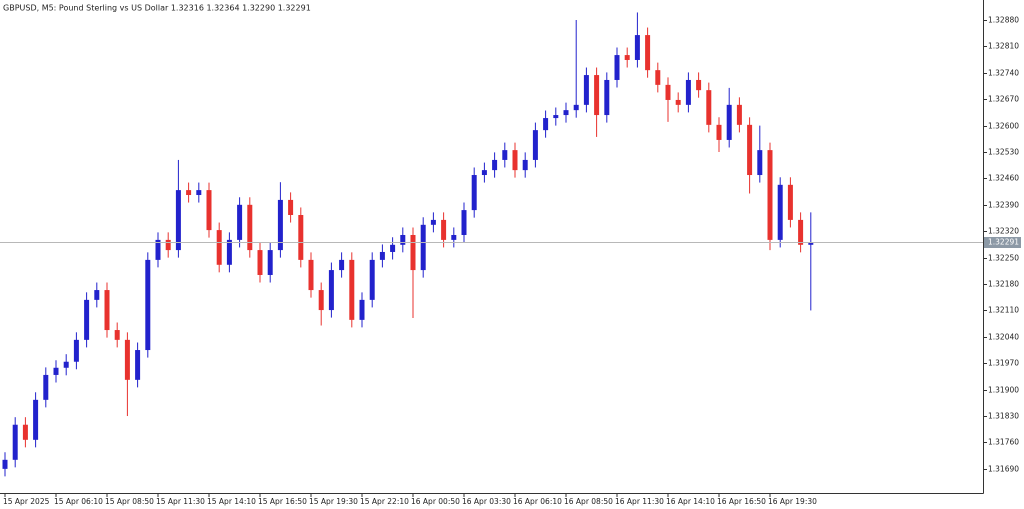  What do you see at coordinates (1003, 258) in the screenshot?
I see `y-tick-label: 1.32250` at bounding box center [1003, 258].